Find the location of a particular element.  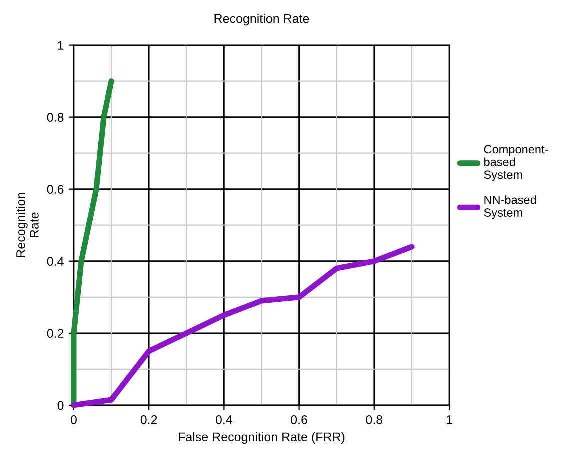

legend-label: Component- based System is located at coordinates (516, 163).